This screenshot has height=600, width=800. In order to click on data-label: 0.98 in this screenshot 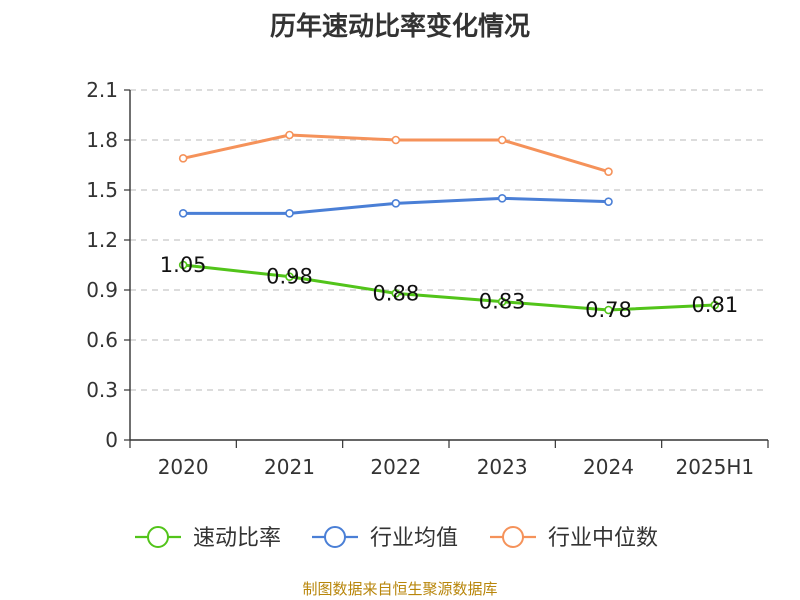, I will do `click(289, 277)`.